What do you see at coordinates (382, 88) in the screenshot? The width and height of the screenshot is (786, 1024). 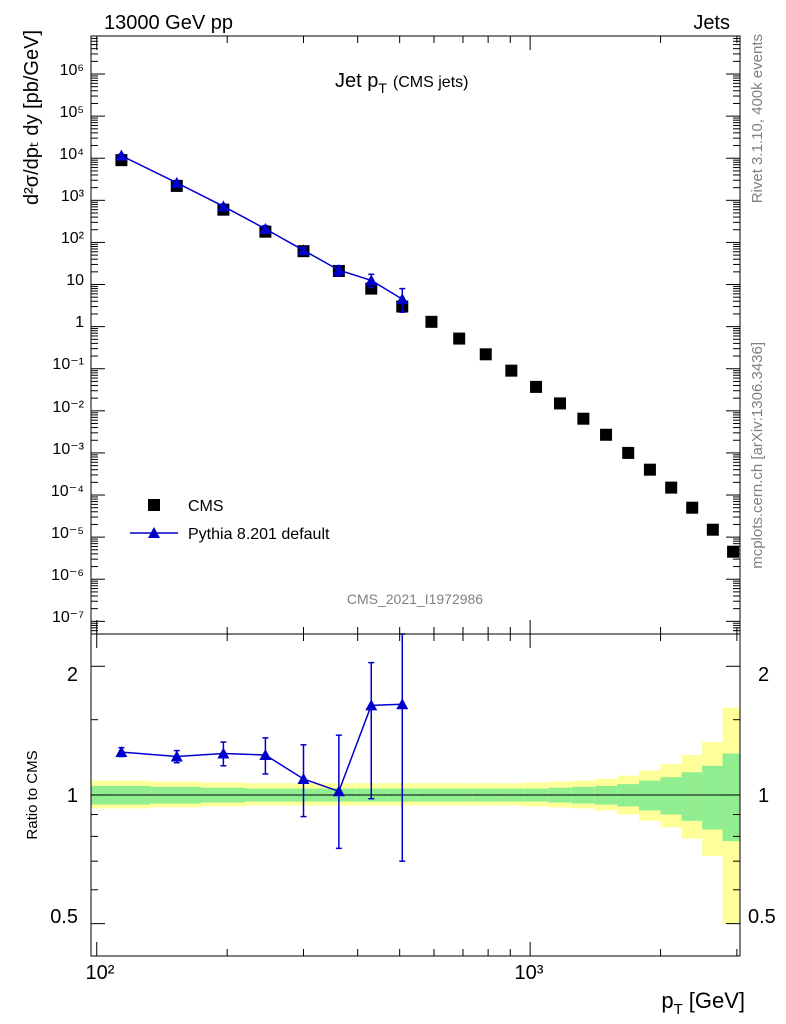 I see `plot-title-sub: T` at bounding box center [382, 88].